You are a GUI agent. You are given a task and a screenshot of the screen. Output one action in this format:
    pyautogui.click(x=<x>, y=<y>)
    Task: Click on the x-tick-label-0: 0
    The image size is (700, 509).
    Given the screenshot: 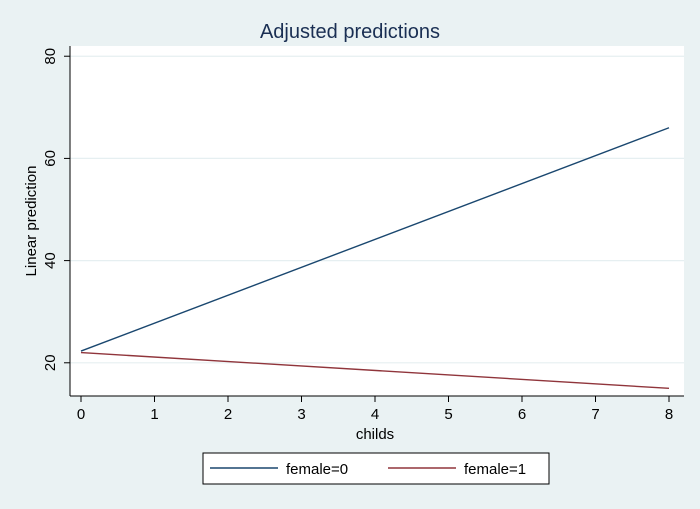 What is the action you would take?
    pyautogui.click(x=81, y=414)
    